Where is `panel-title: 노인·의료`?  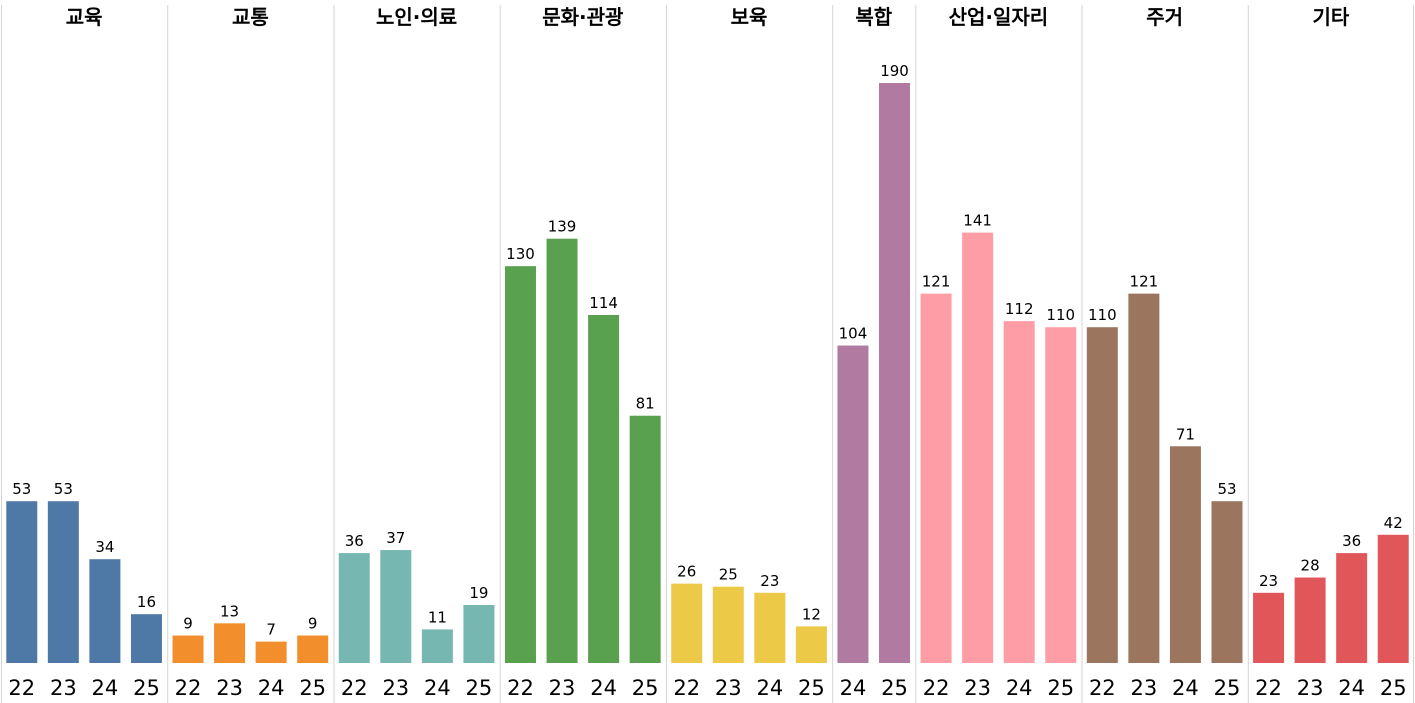 panel-title: 노인·의료 is located at coordinates (416, 17).